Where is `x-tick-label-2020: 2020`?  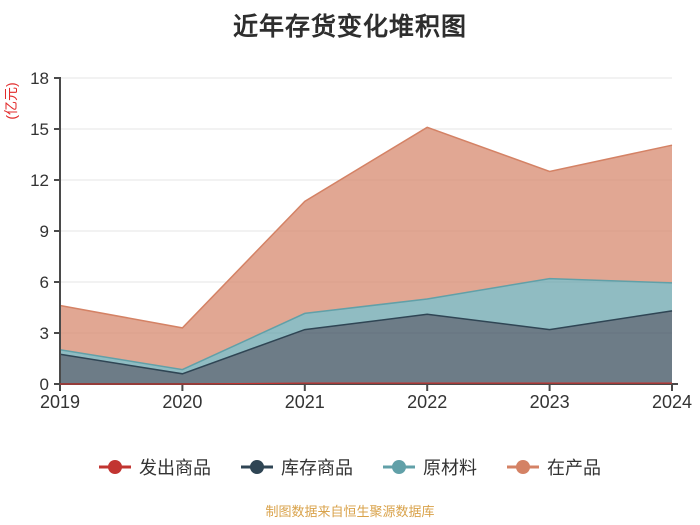
x-tick-label-2020: 2020 is located at coordinates (182, 402).